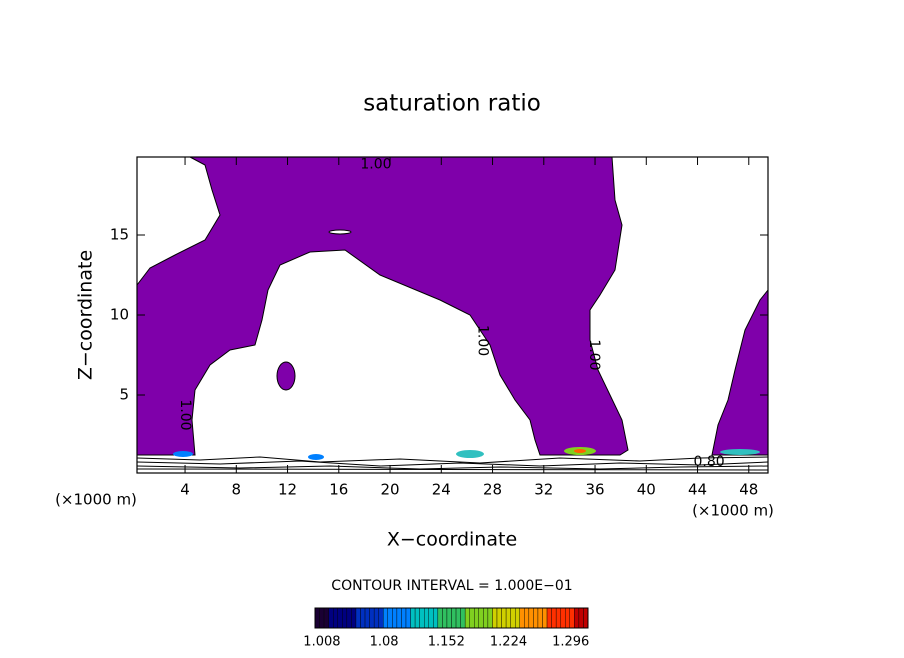 The image size is (904, 658). Describe the element at coordinates (338, 490) in the screenshot. I see `x-tick-label: 16` at that location.